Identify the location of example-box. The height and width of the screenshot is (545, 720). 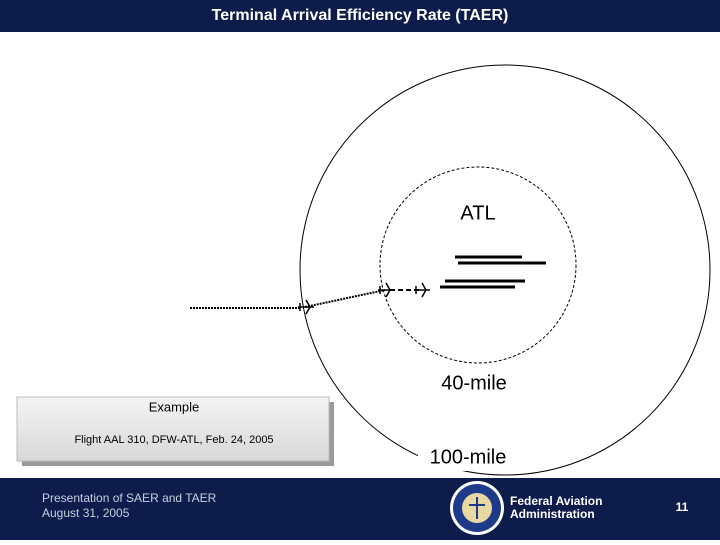
(173, 429).